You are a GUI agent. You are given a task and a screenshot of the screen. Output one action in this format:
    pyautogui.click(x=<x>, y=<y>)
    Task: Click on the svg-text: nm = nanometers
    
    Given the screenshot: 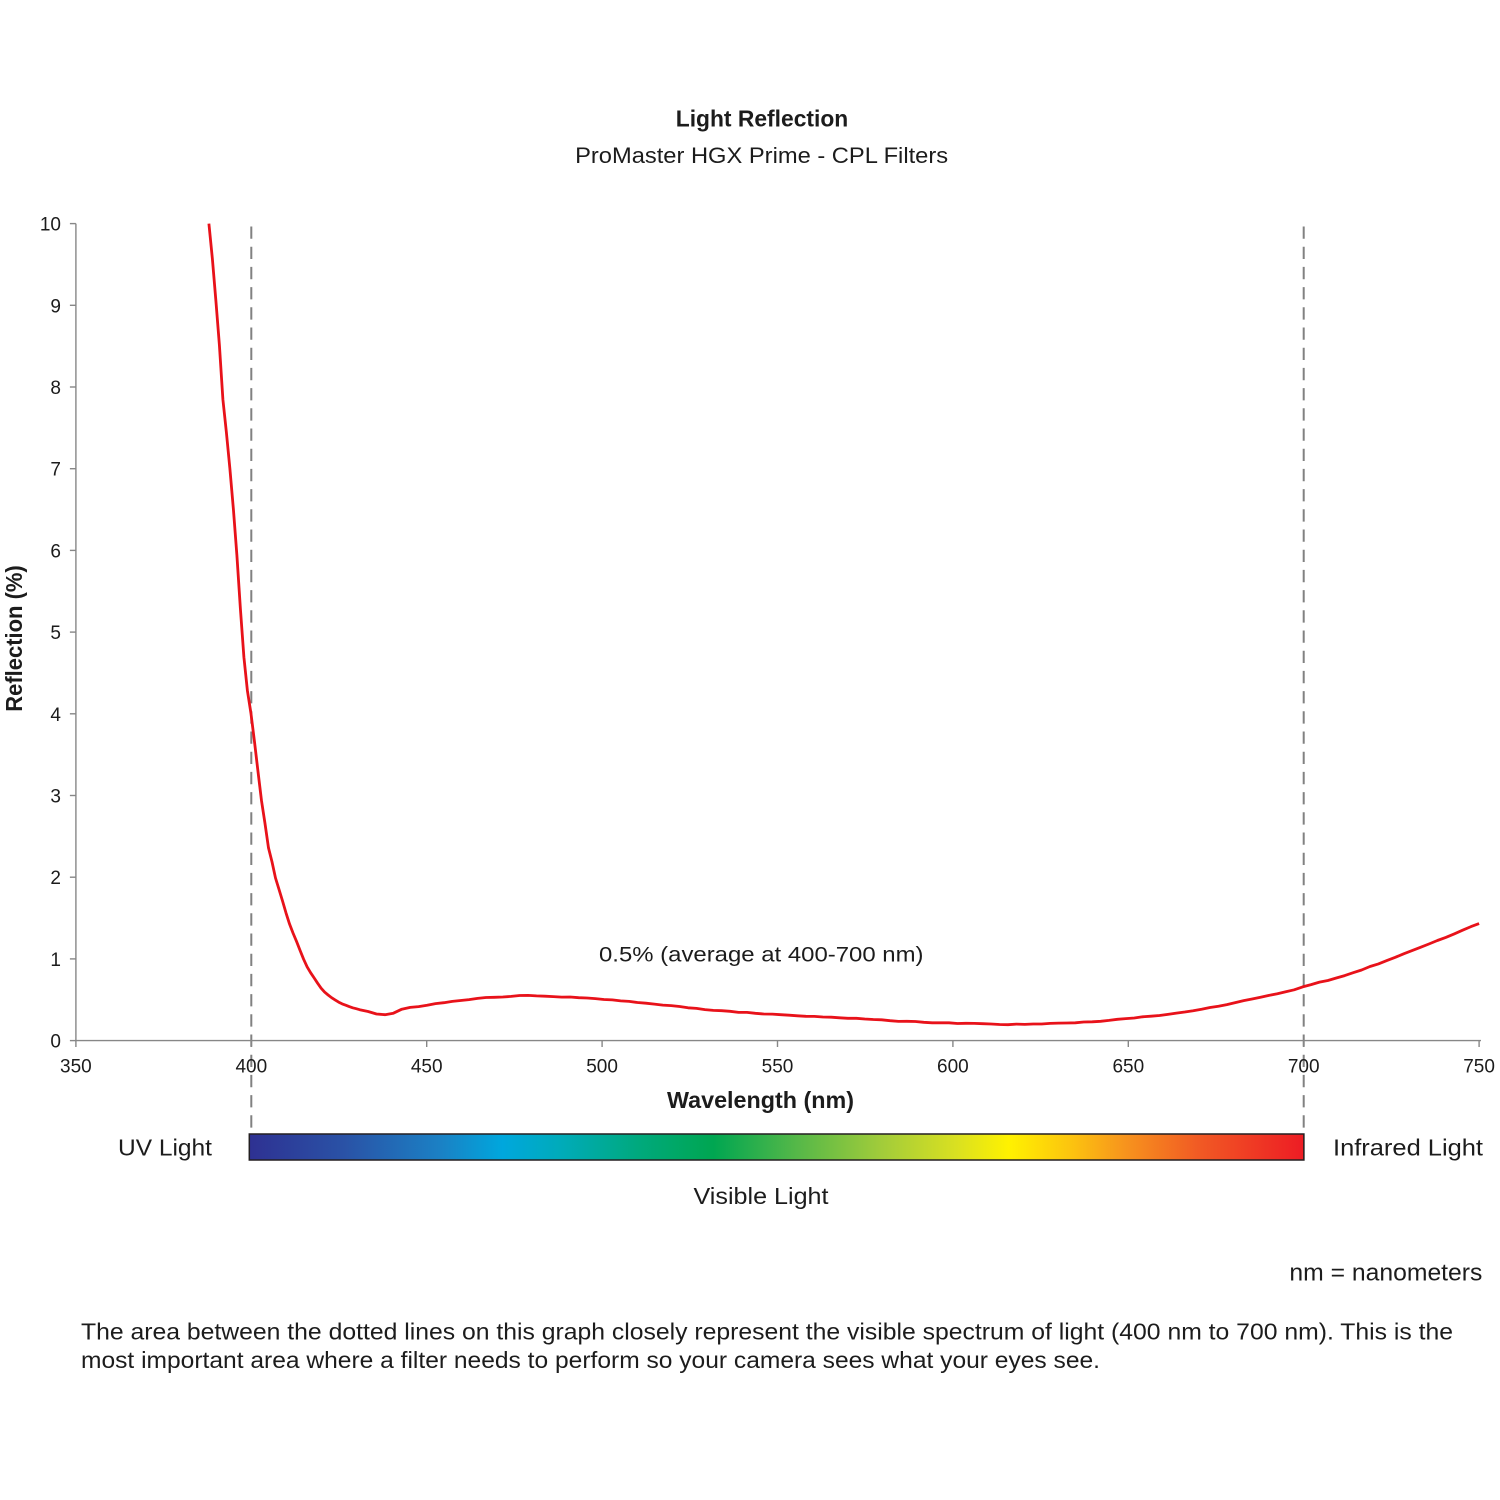 What is the action you would take?
    pyautogui.click(x=1385, y=1272)
    